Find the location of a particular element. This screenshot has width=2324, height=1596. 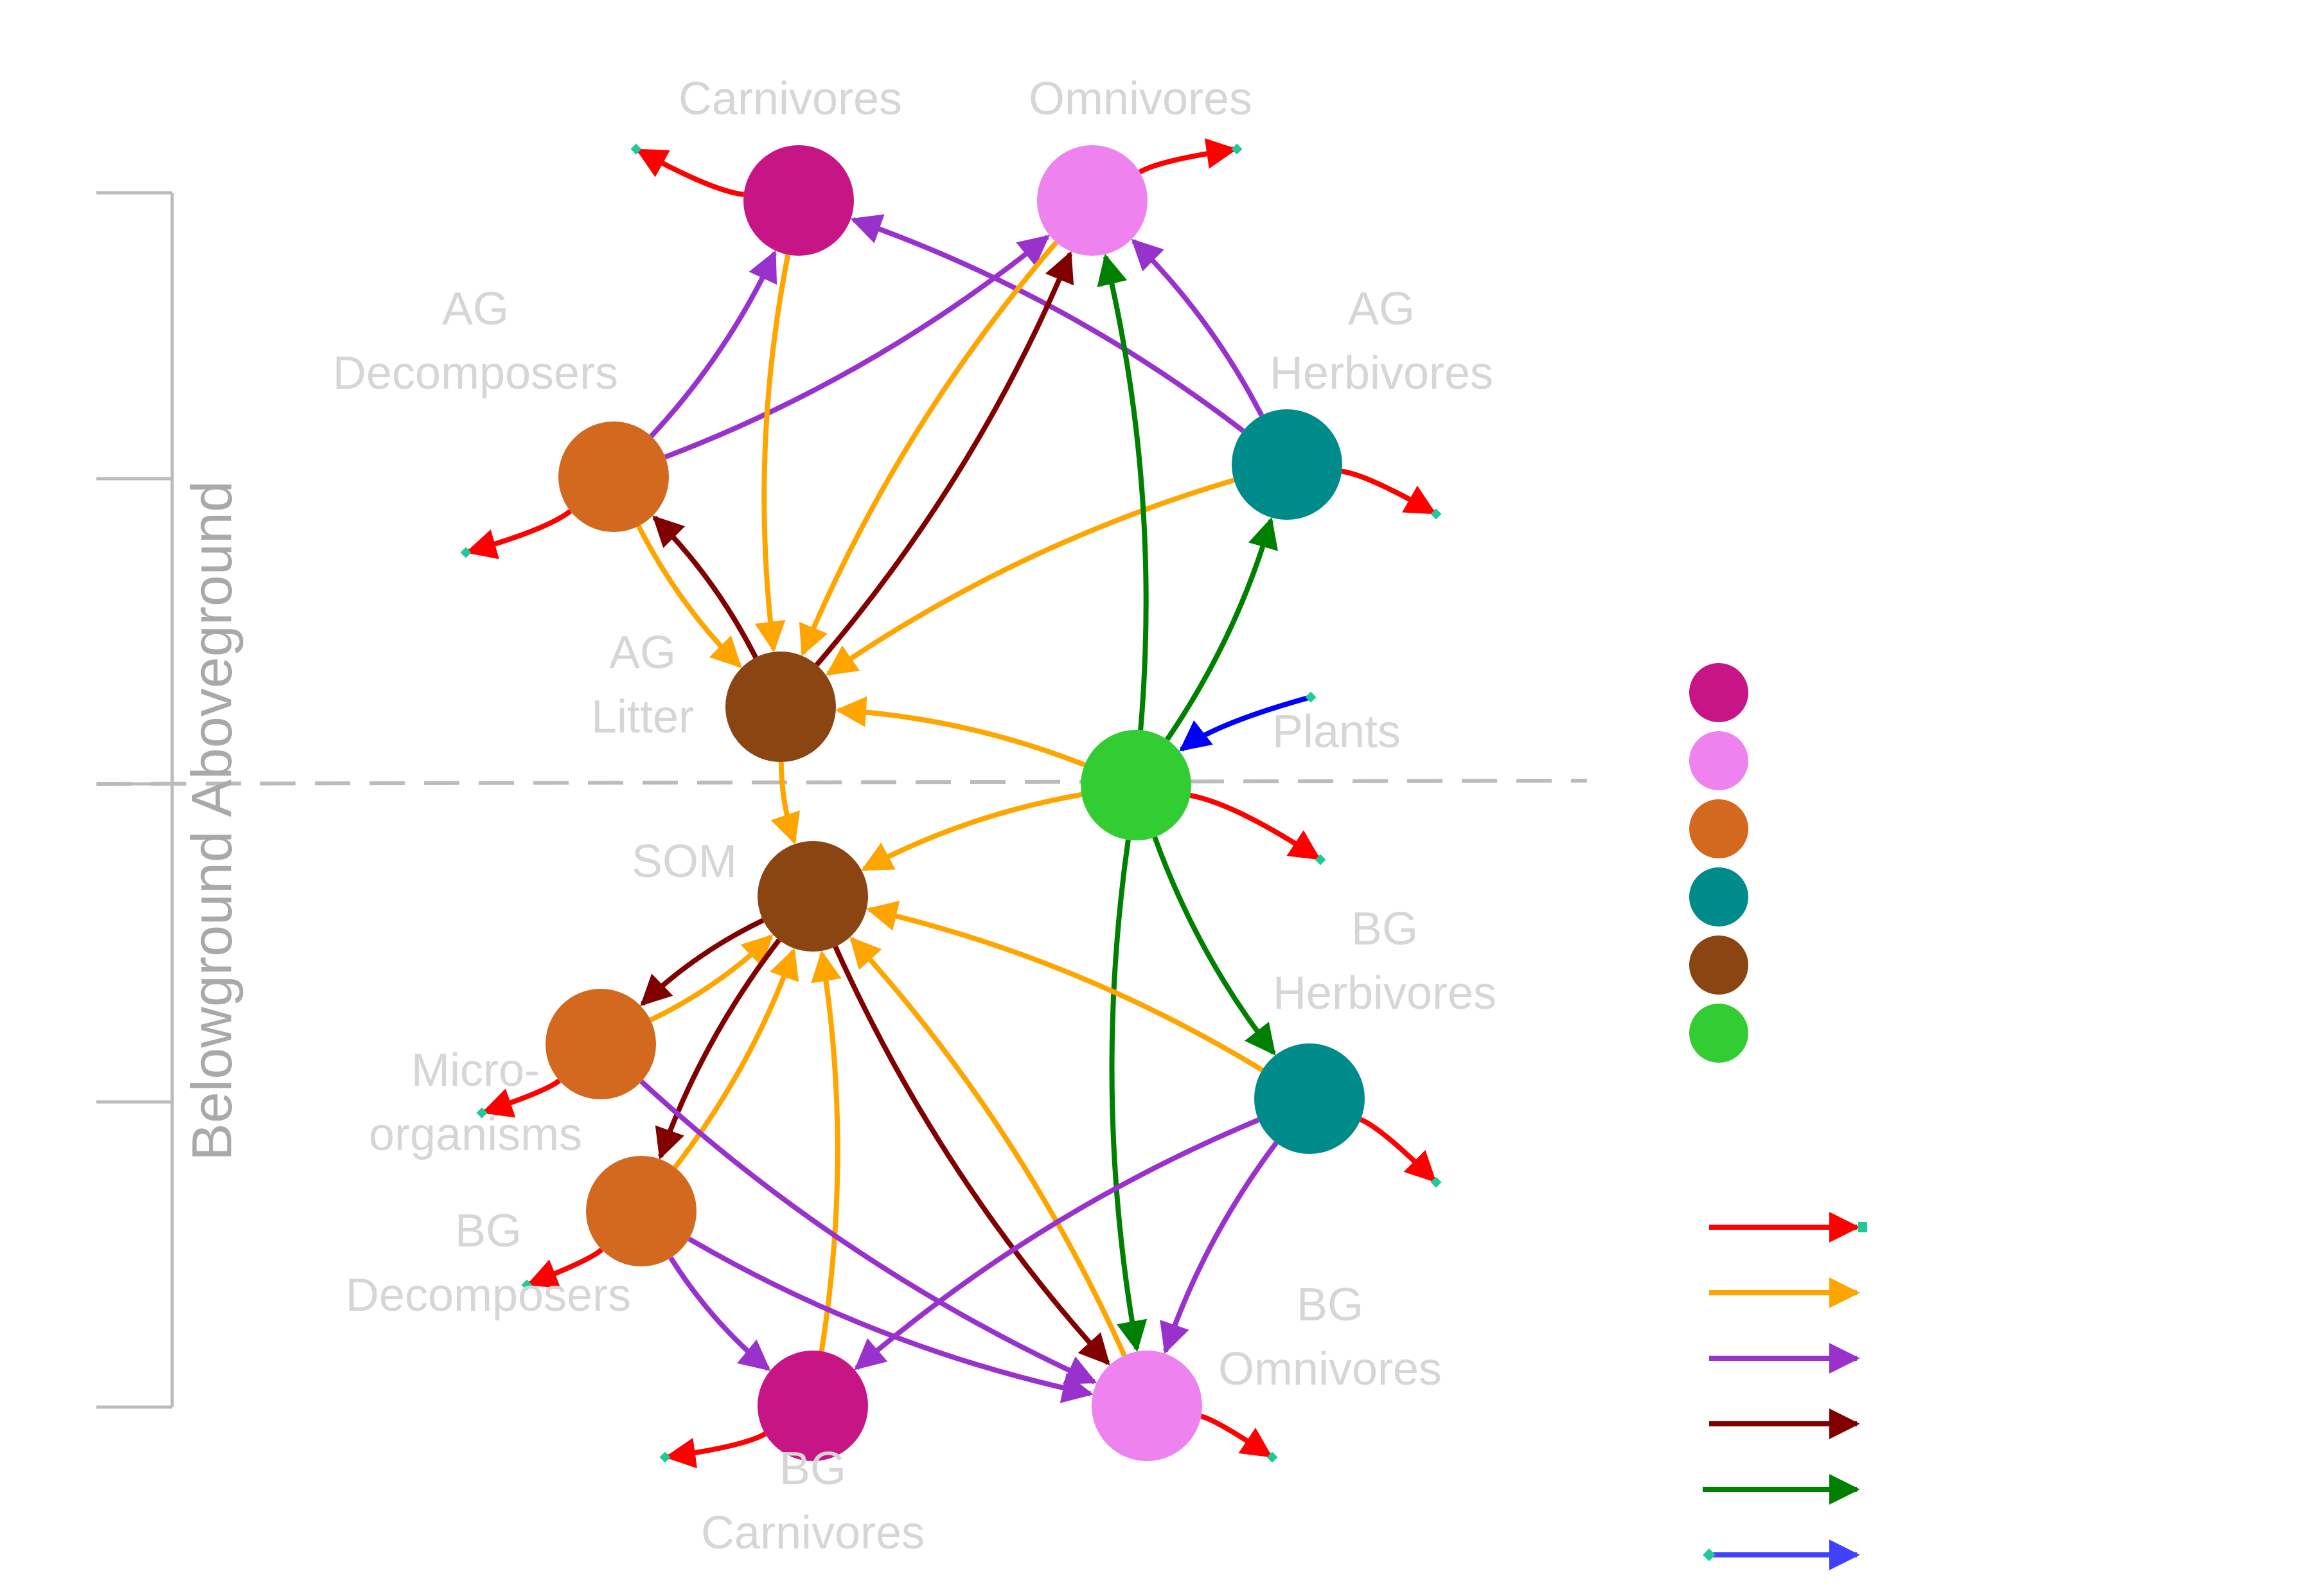

node-label-ag_omni: Omnivores is located at coordinates (1140, 99).